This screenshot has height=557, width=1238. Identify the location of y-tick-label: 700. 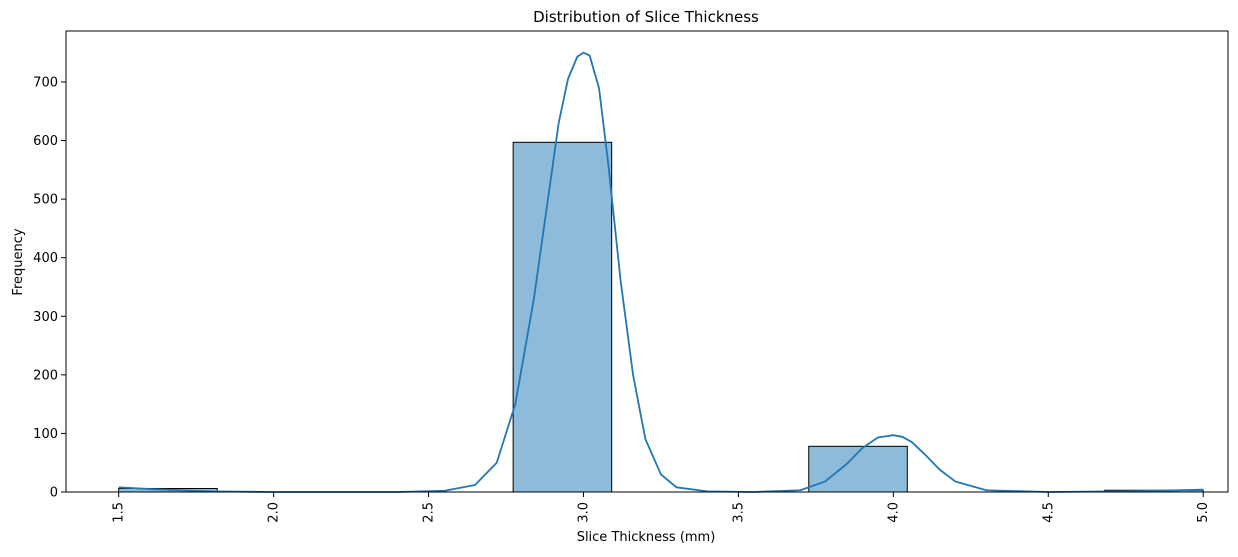
(45, 82).